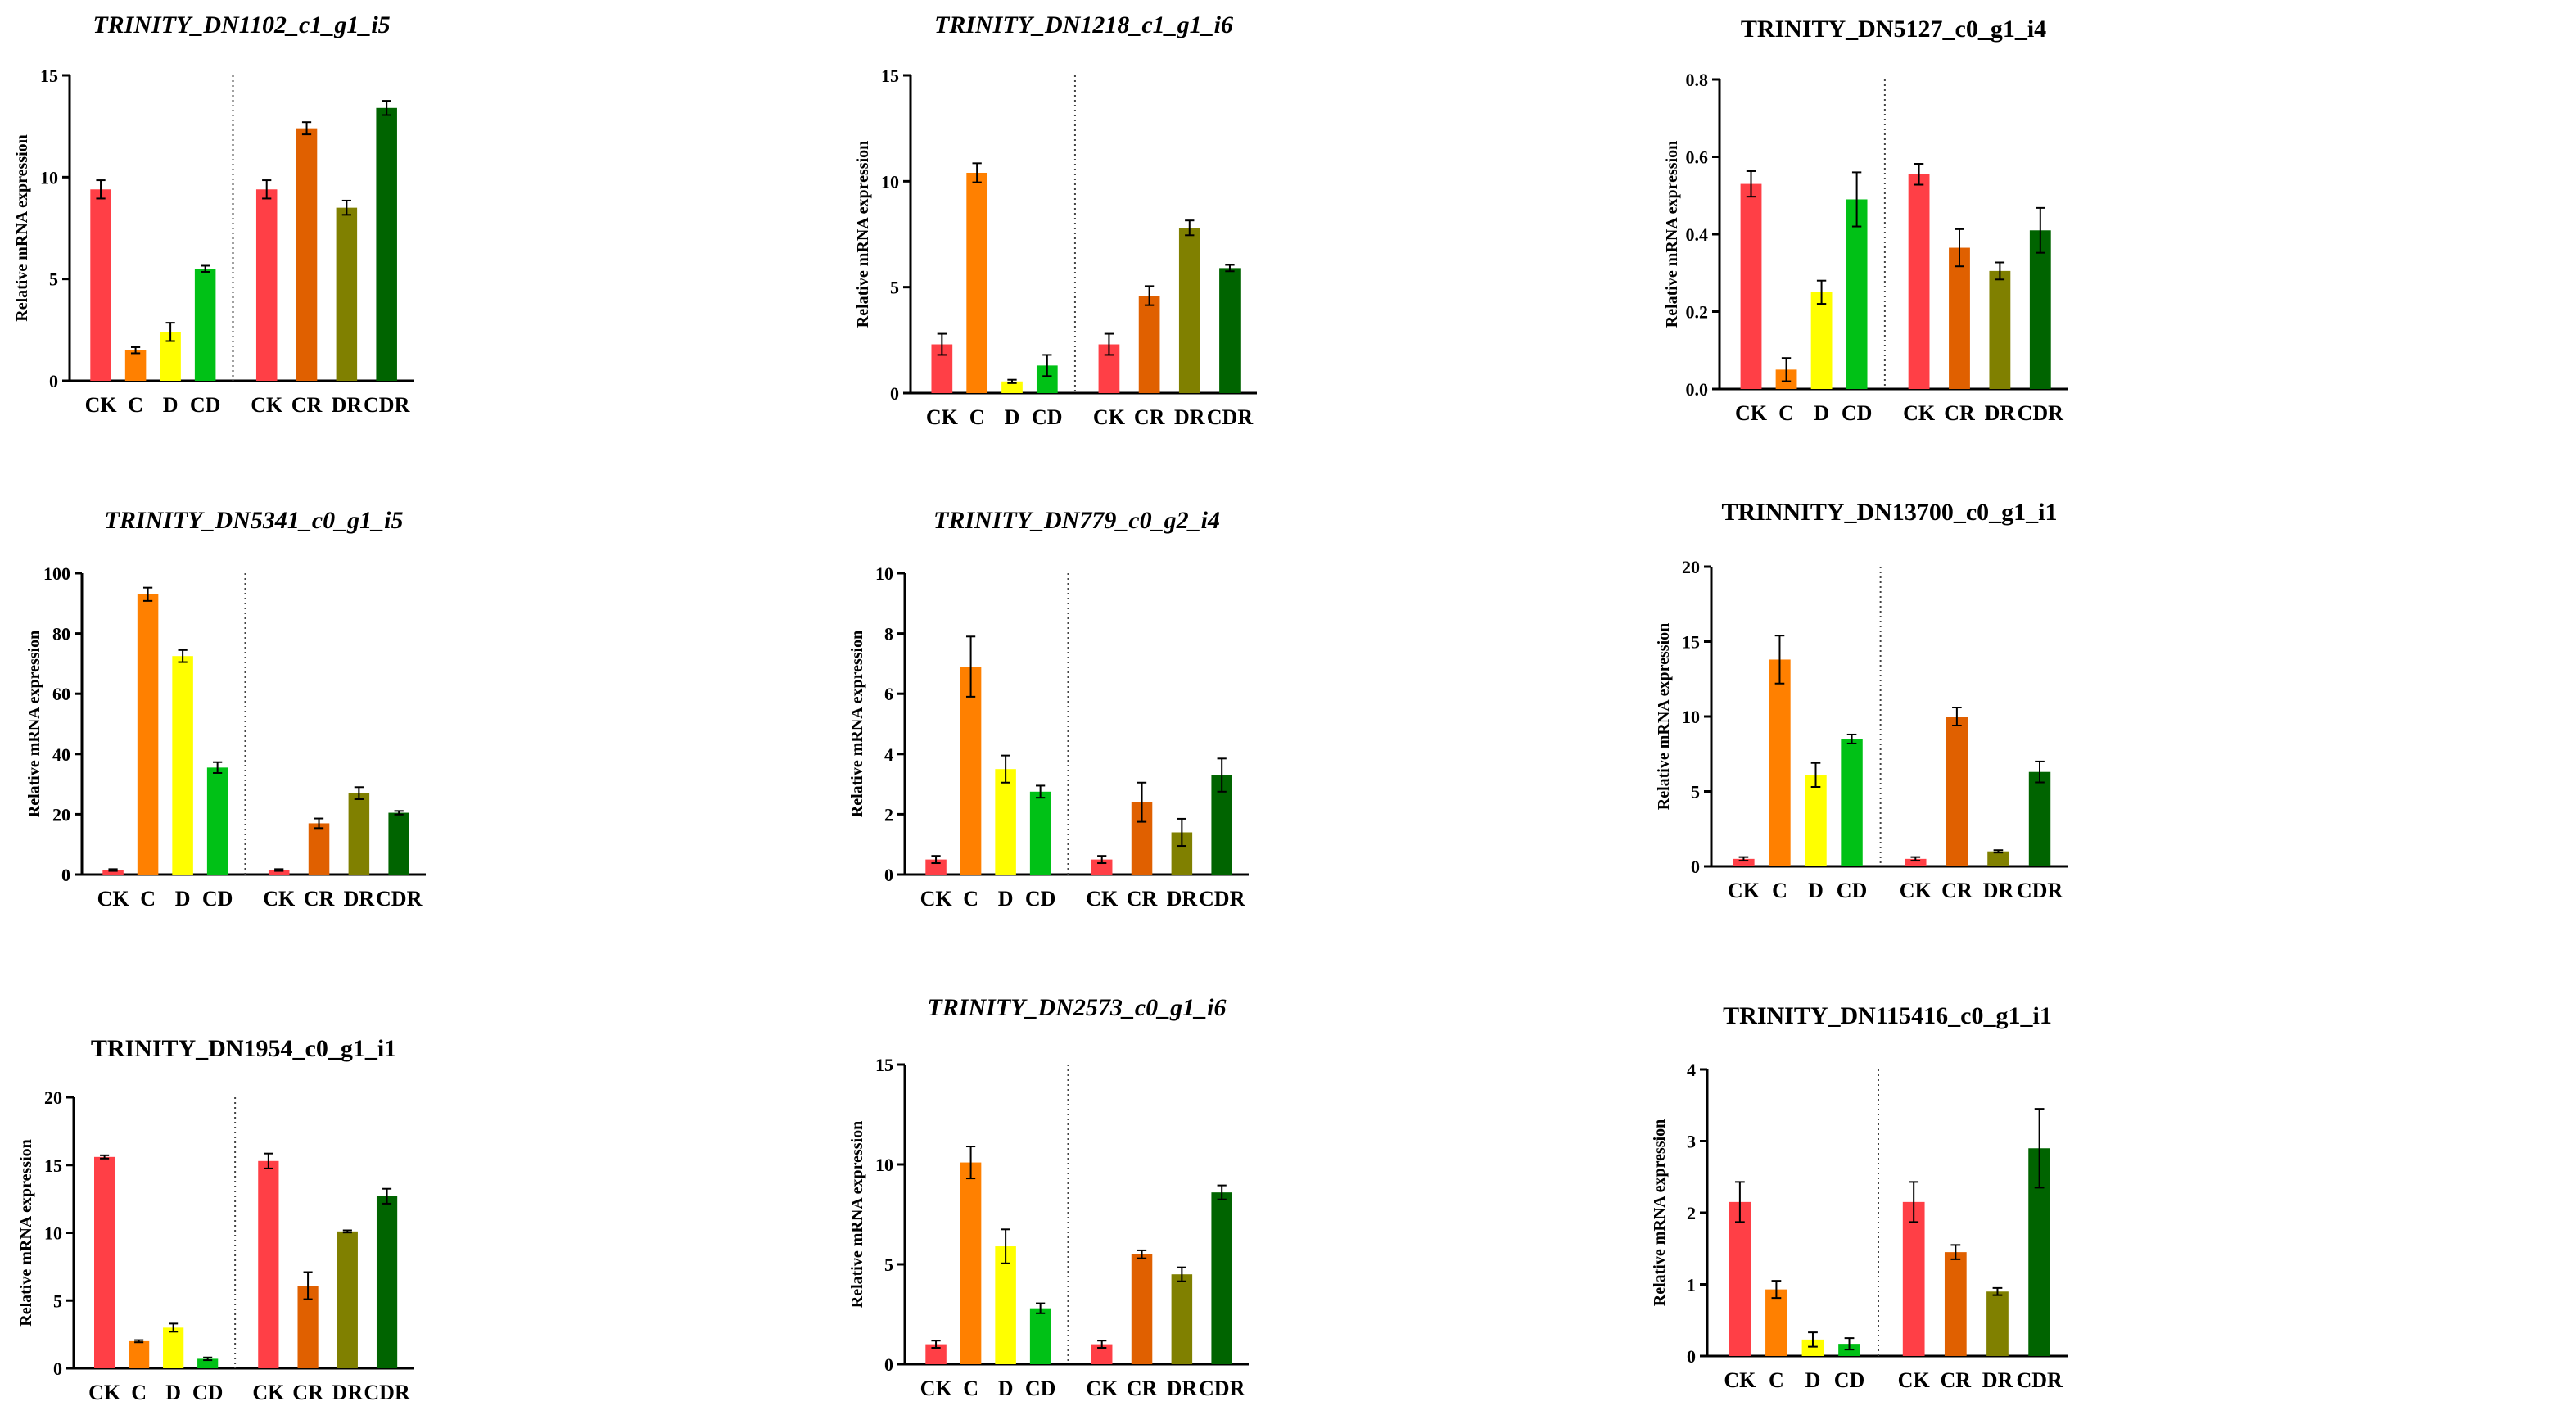 The height and width of the screenshot is (1424, 2576). What do you see at coordinates (1698, 389) in the screenshot?
I see `y-tick-label: 0.0` at bounding box center [1698, 389].